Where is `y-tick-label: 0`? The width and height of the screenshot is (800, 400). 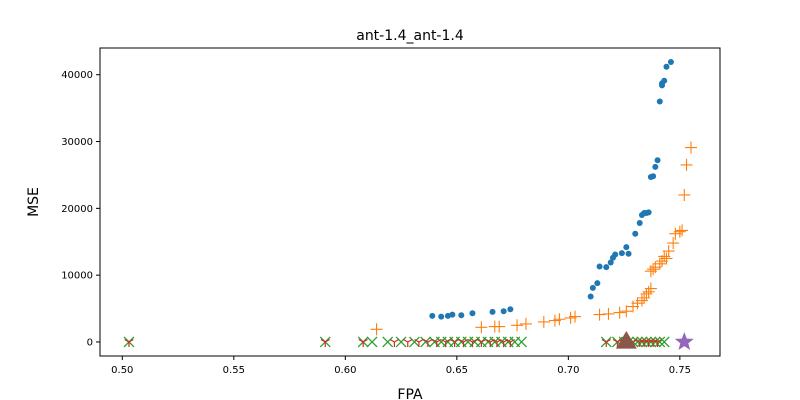 y-tick-label: 0 is located at coordinates (90, 342).